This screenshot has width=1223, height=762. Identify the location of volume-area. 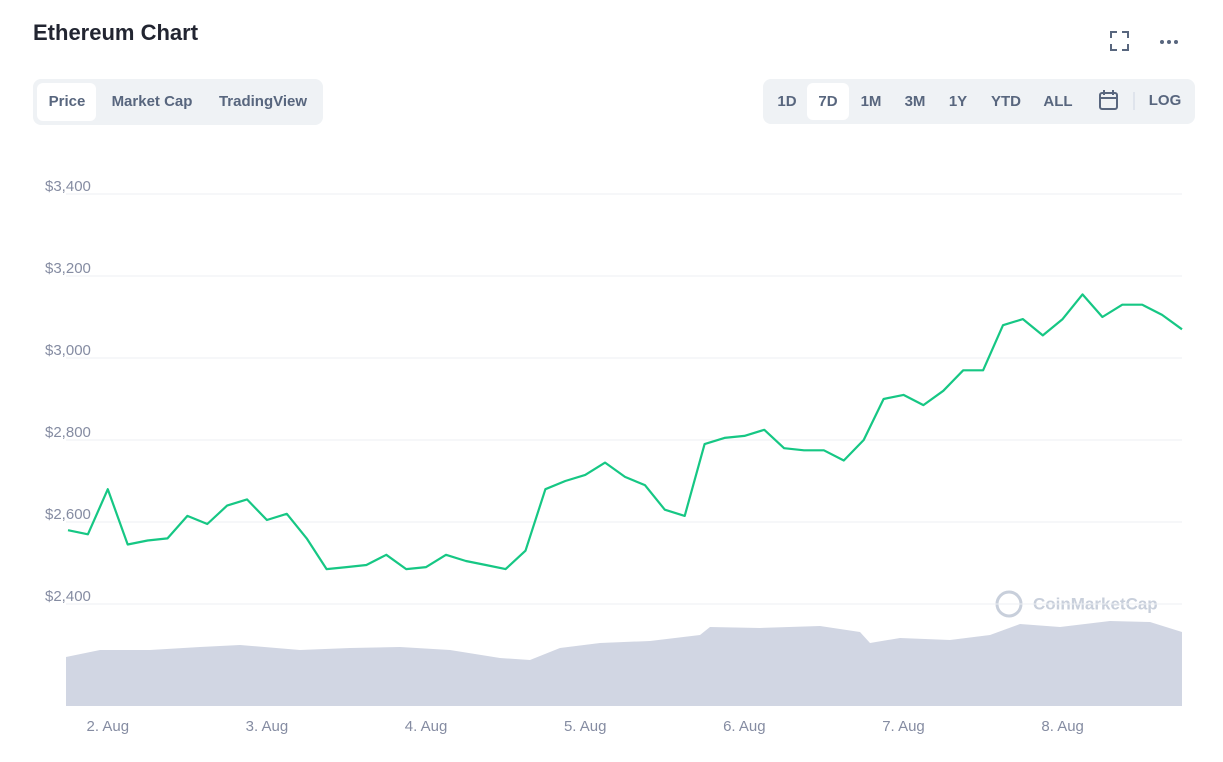
(624, 663).